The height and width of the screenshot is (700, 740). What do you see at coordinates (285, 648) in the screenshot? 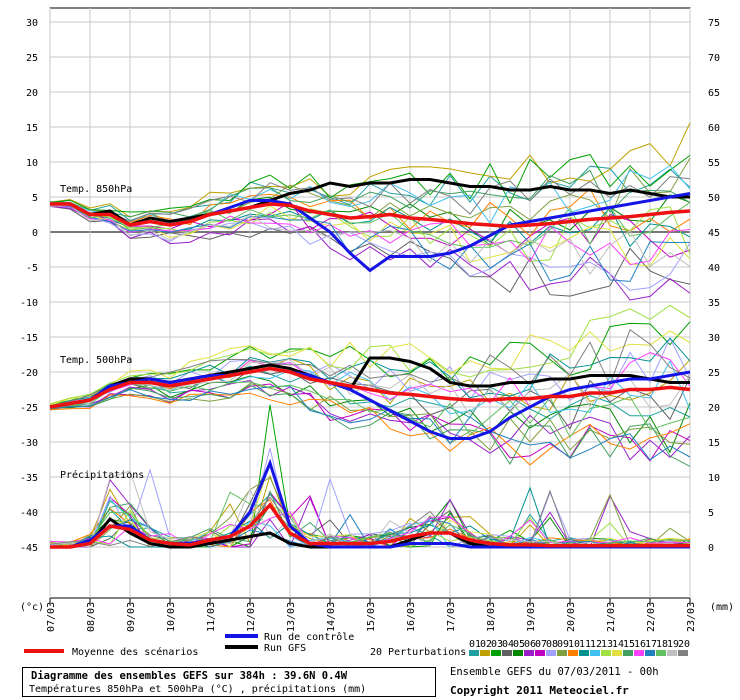
I see `legend-gfs-label: Run GFS` at bounding box center [285, 648].